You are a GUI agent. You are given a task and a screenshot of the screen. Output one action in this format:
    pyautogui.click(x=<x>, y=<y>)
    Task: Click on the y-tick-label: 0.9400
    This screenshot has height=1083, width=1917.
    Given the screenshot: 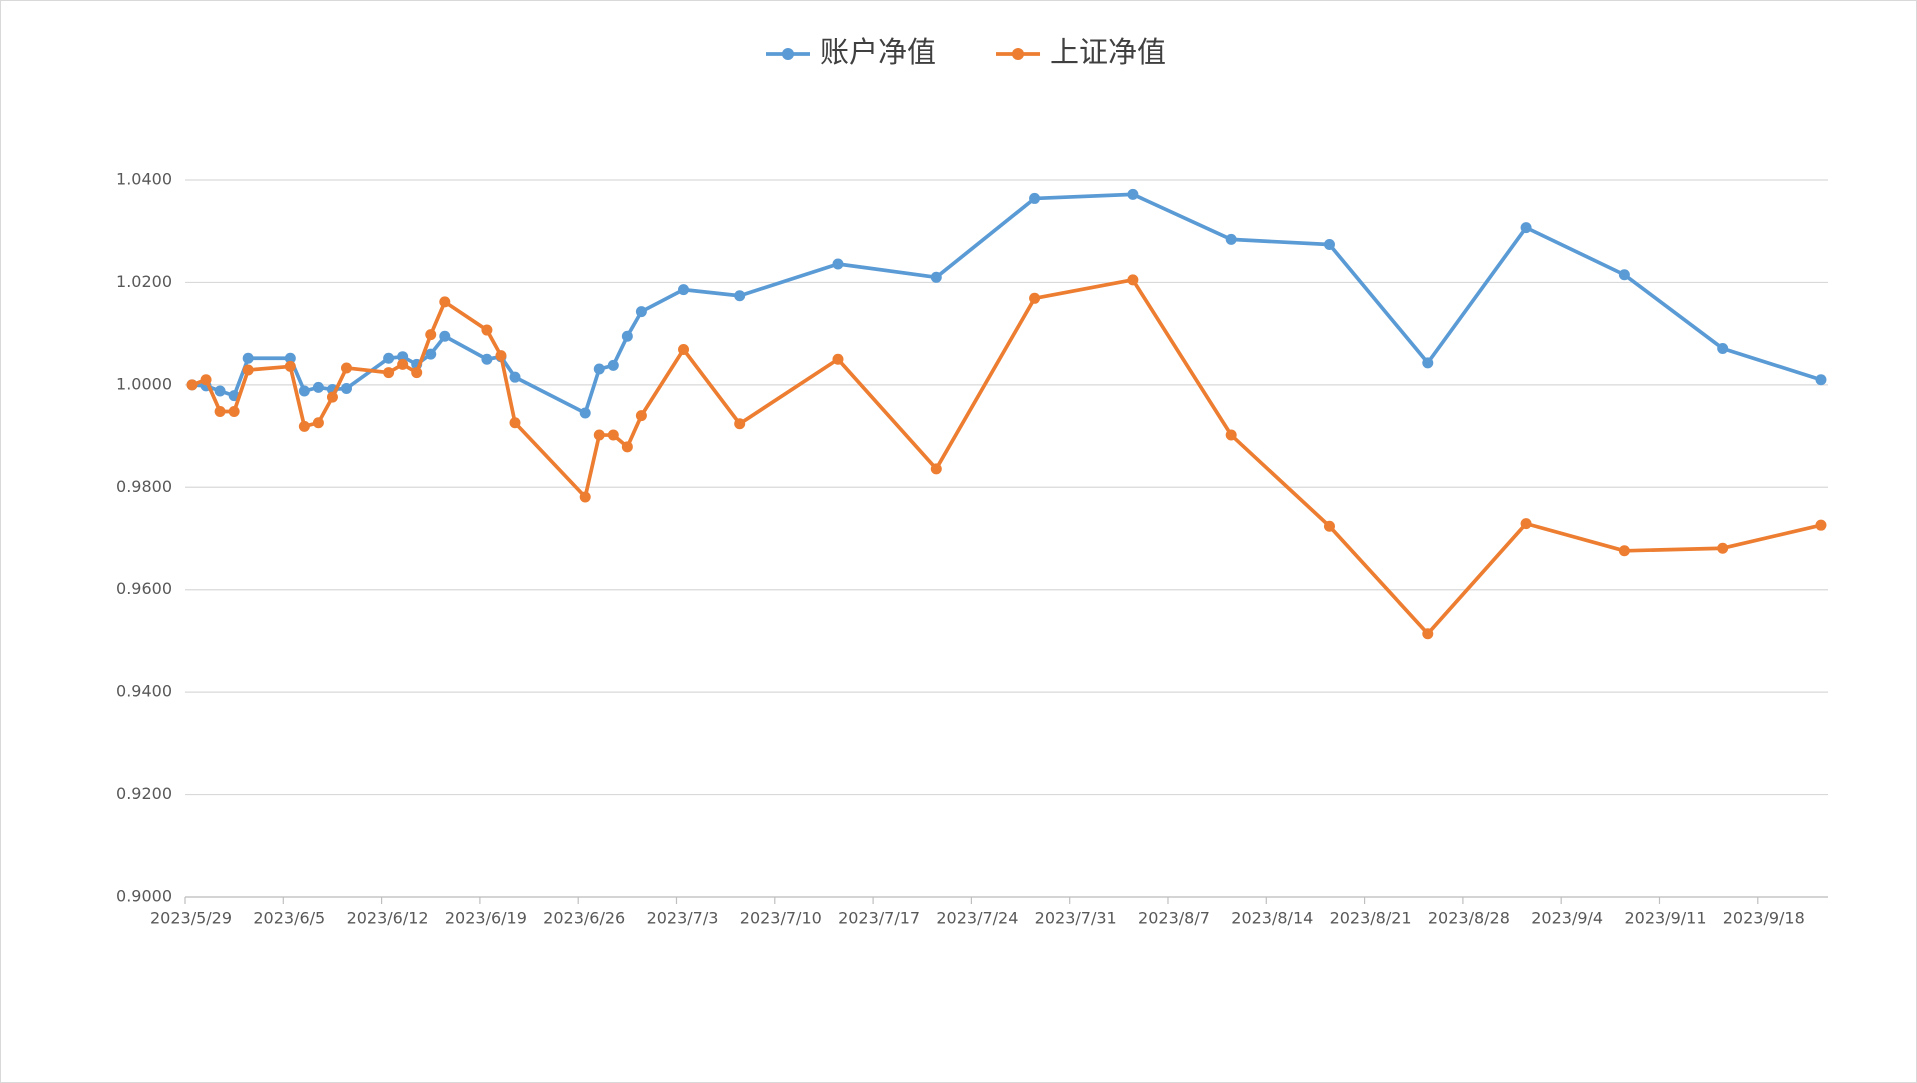 What is the action you would take?
    pyautogui.click(x=144, y=691)
    